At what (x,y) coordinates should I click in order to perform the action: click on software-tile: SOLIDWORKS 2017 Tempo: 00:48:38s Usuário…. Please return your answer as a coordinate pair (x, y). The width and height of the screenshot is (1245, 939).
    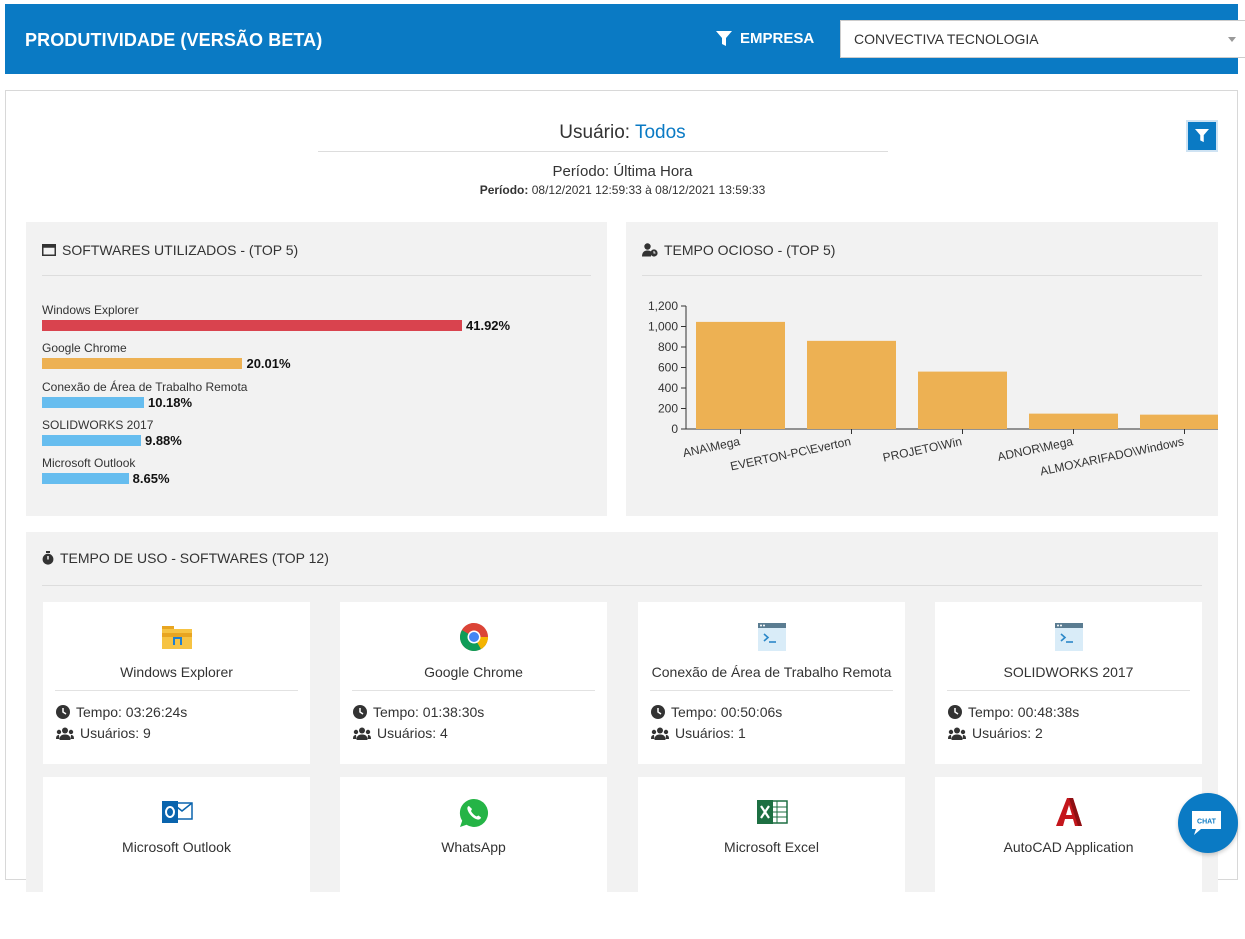
    Looking at the image, I should click on (1068, 683).